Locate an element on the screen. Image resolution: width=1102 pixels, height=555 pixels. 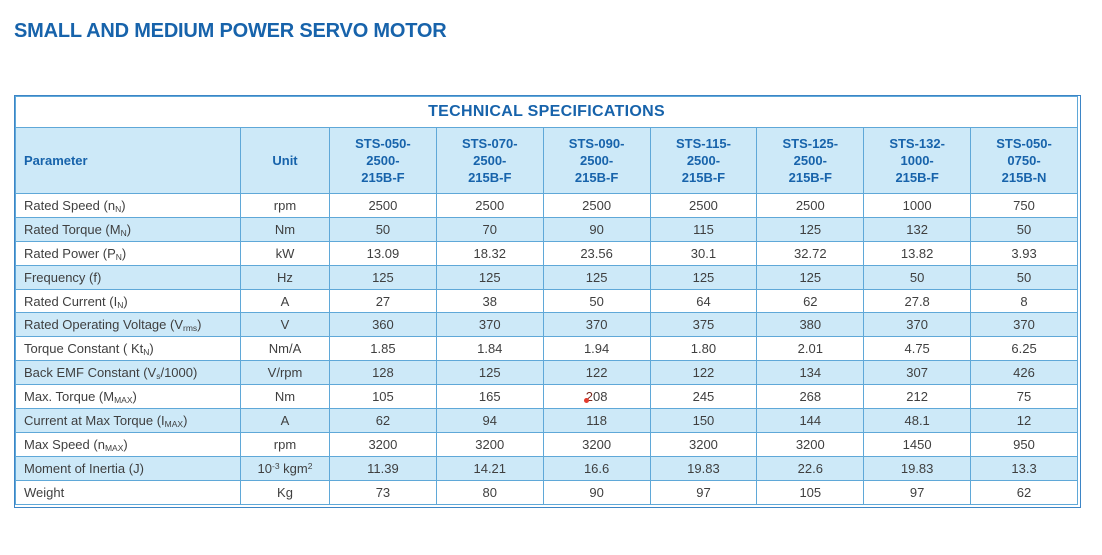
value-cell: 14.21 is located at coordinates (489, 468).